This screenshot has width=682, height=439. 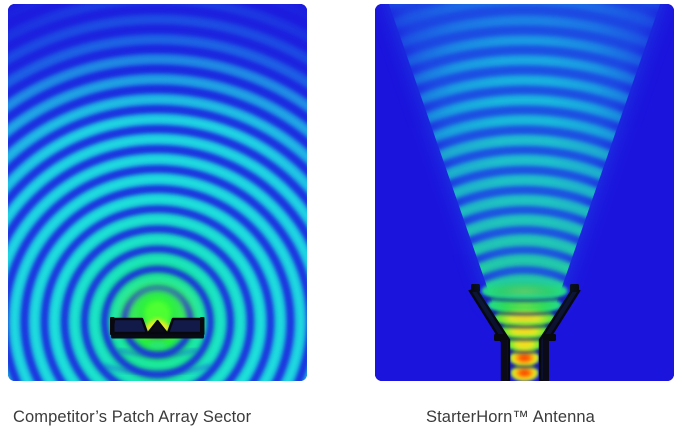 I want to click on aperture-lip-left, so click(x=475, y=288).